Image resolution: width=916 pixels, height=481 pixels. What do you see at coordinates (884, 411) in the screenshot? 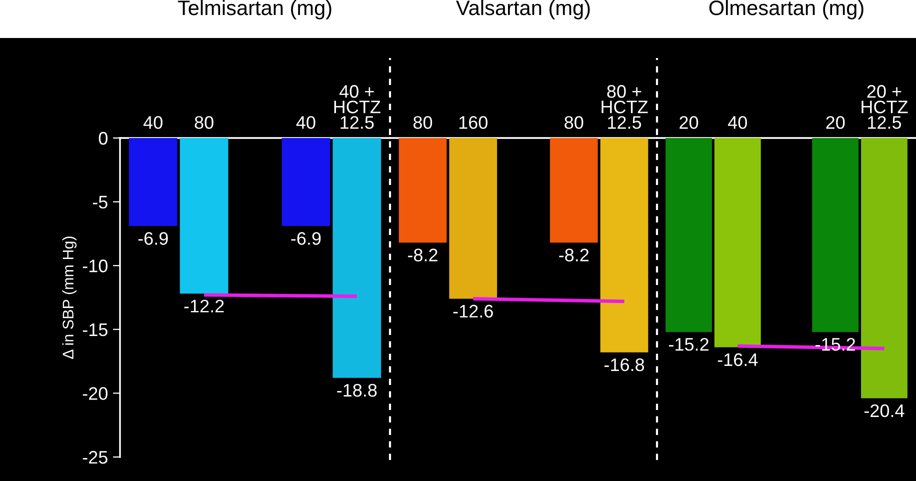
I see `data-label: -20.4` at bounding box center [884, 411].